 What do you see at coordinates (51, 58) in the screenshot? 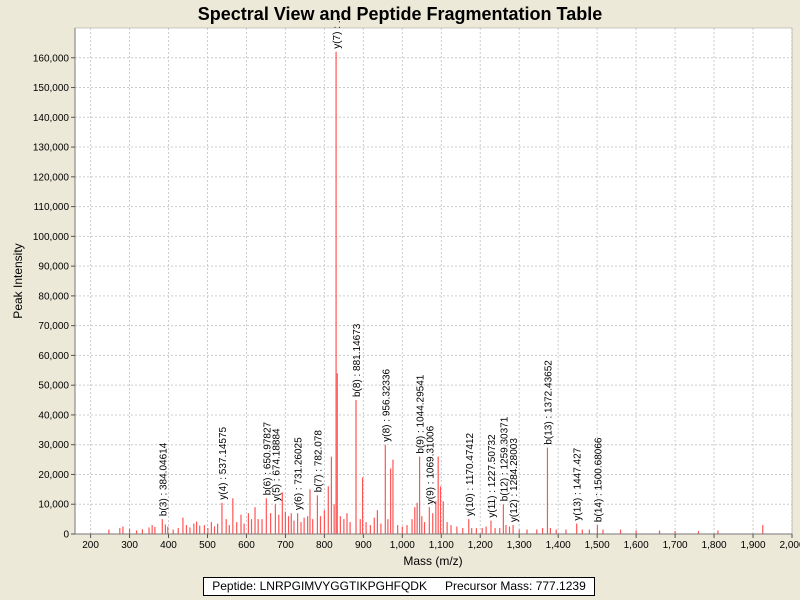
I see `y-tick-label: 160,000` at bounding box center [51, 58].